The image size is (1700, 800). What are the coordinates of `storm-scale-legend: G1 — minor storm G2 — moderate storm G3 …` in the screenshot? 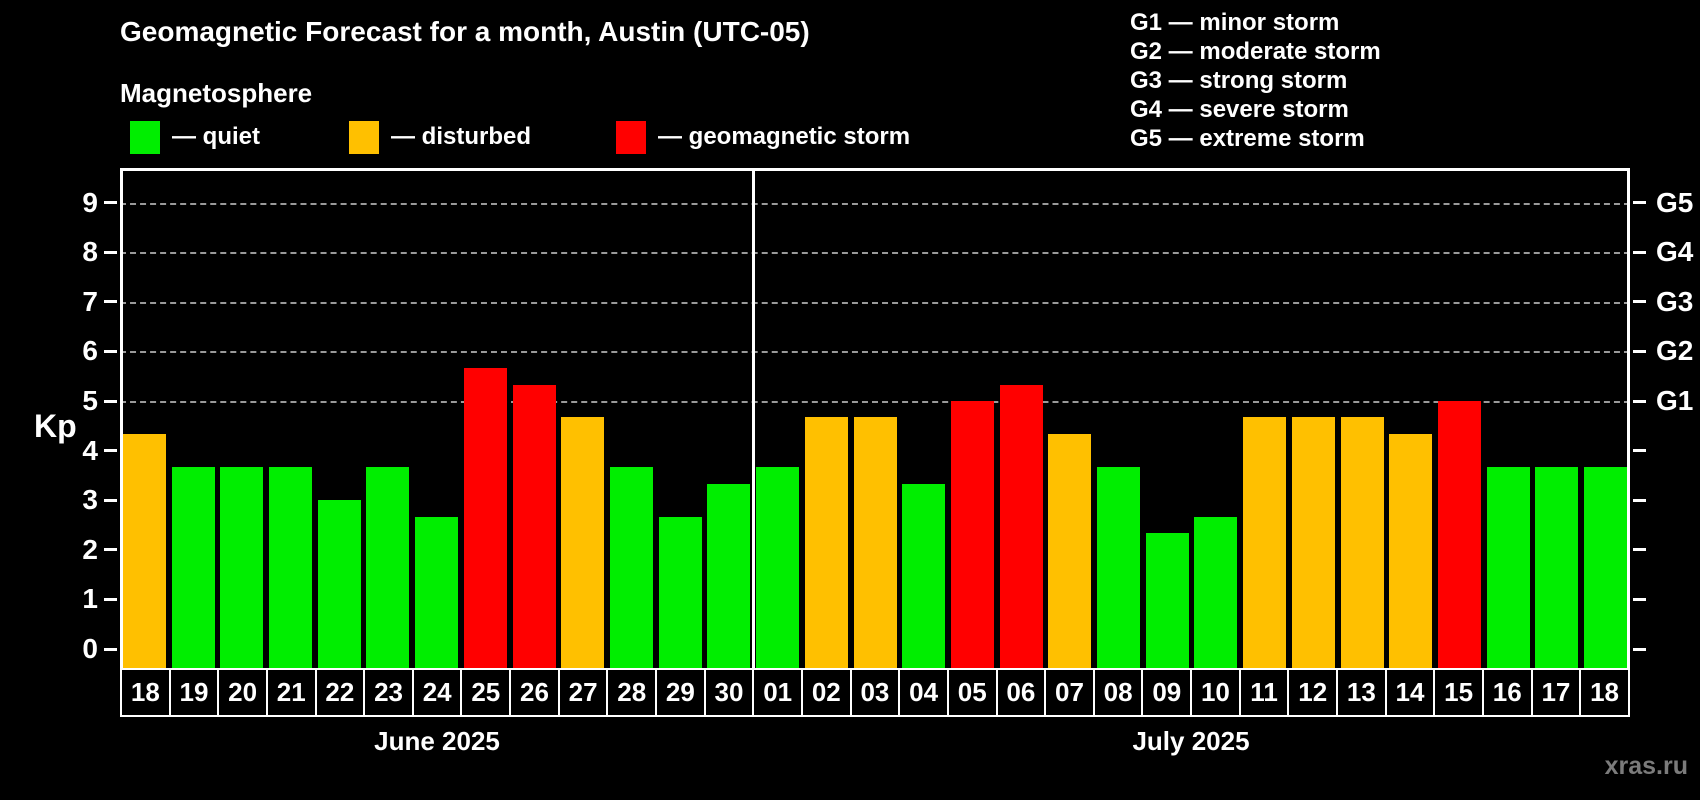 It's located at (1255, 80).